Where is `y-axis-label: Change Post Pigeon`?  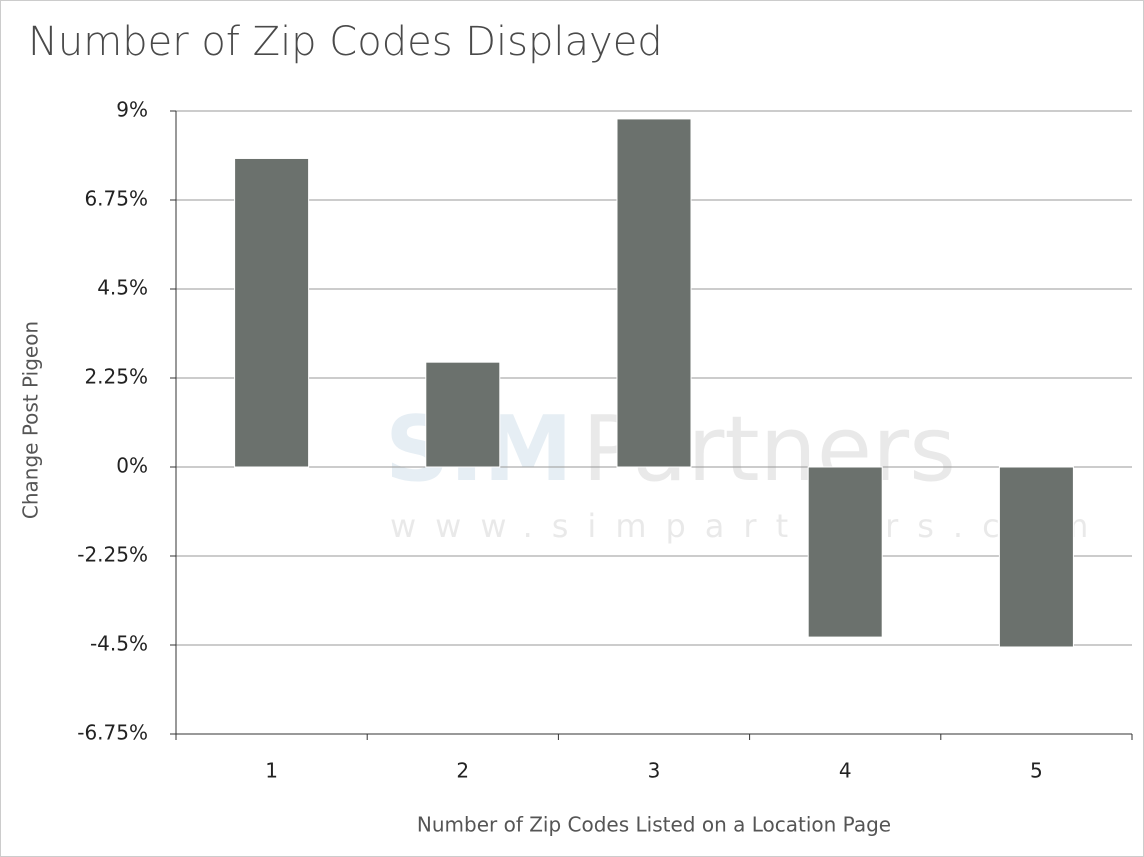 y-axis-label: Change Post Pigeon is located at coordinates (31, 420).